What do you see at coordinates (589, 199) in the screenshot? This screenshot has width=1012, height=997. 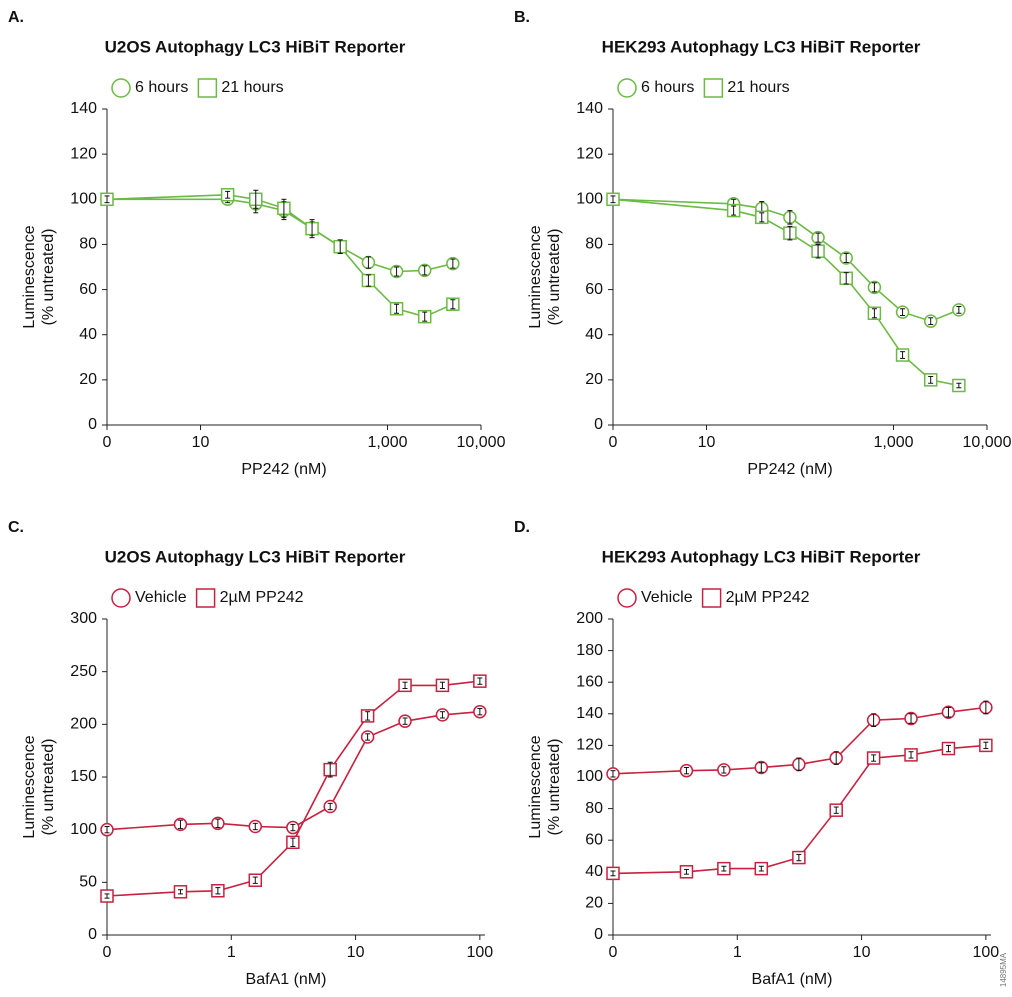 I see `y-tick-label: 100` at bounding box center [589, 199].